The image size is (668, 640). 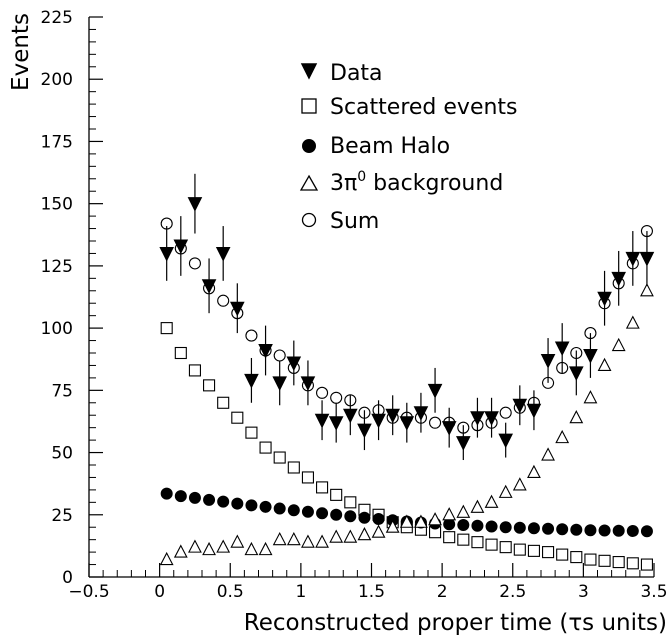 What do you see at coordinates (67, 578) in the screenshot?
I see `y-tick-label: 0` at bounding box center [67, 578].